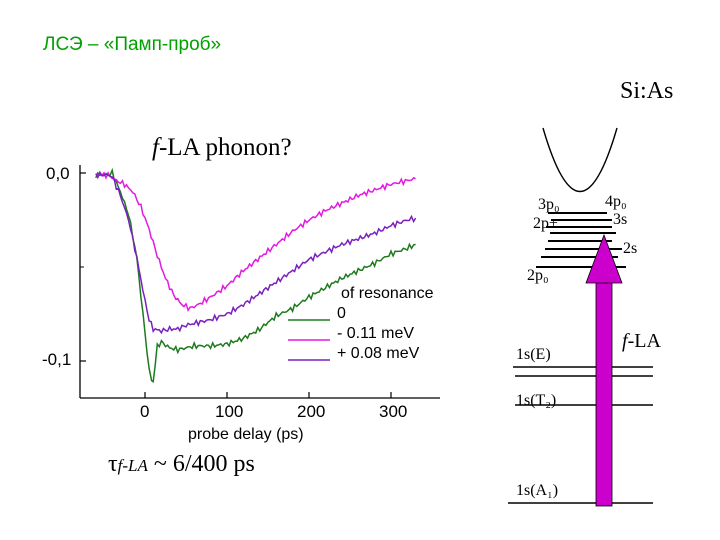  I want to click on f-LA-rest: -LA, so click(644, 341).